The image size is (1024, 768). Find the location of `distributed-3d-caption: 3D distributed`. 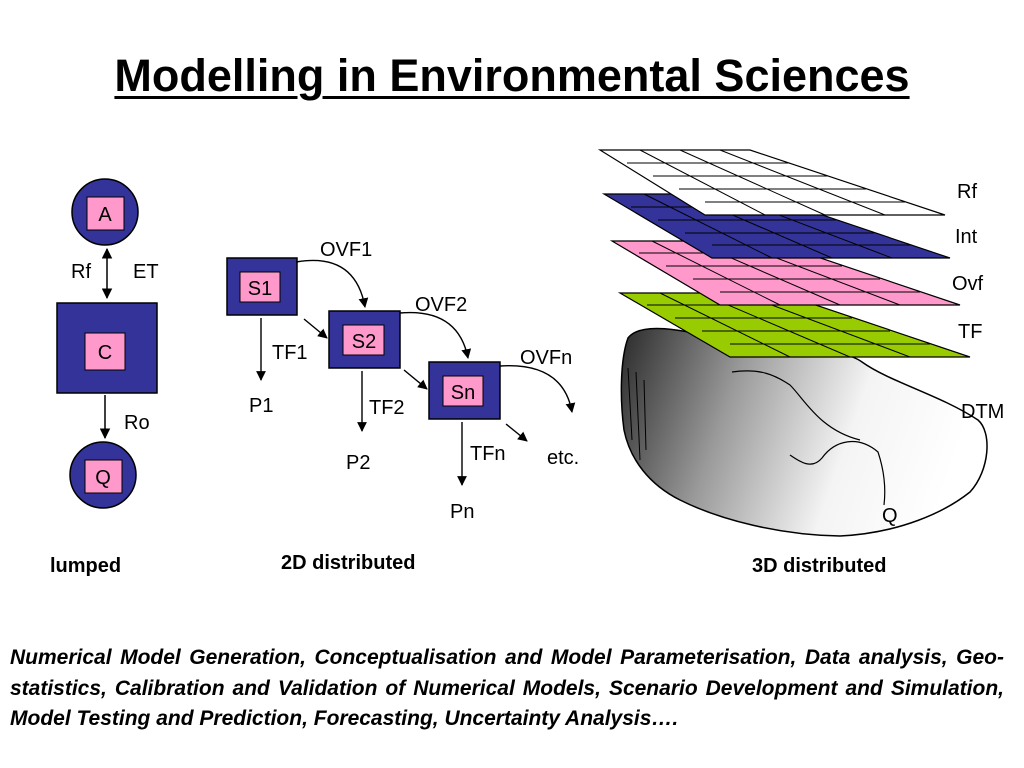

distributed-3d-caption: 3D distributed is located at coordinates (819, 566).